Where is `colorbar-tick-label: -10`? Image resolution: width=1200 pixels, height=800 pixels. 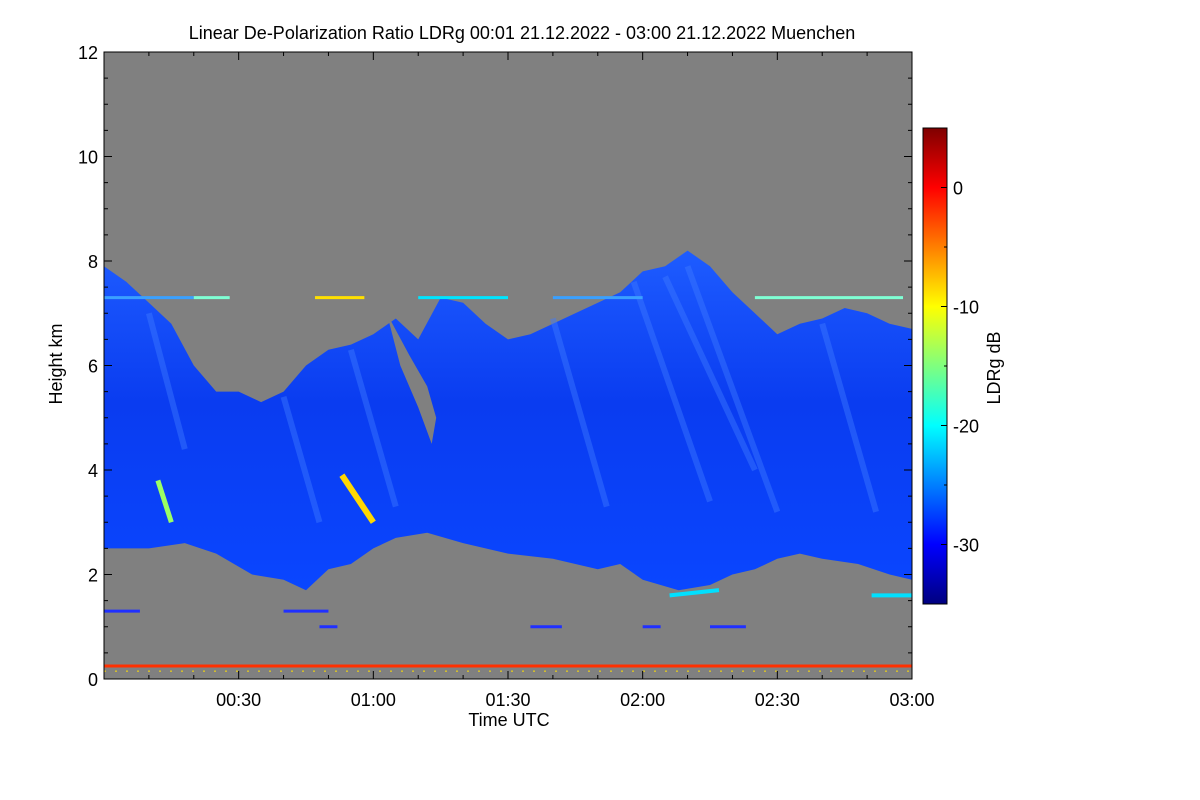
colorbar-tick-label: -10 is located at coordinates (966, 308).